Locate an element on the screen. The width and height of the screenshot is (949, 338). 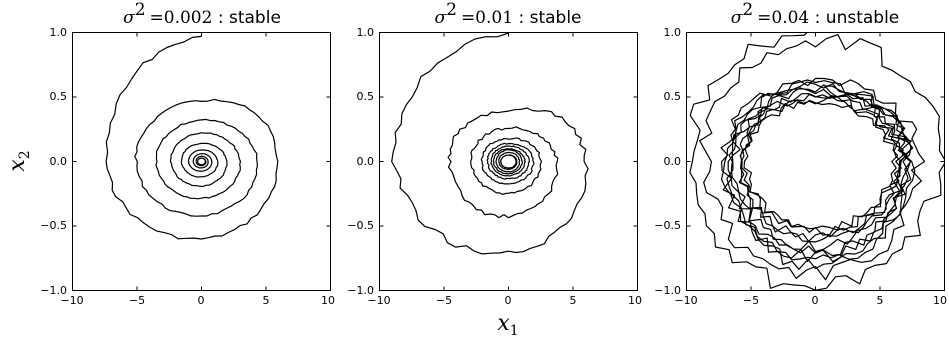
panel-1-title-symbol: σ is located at coordinates (129, 18).